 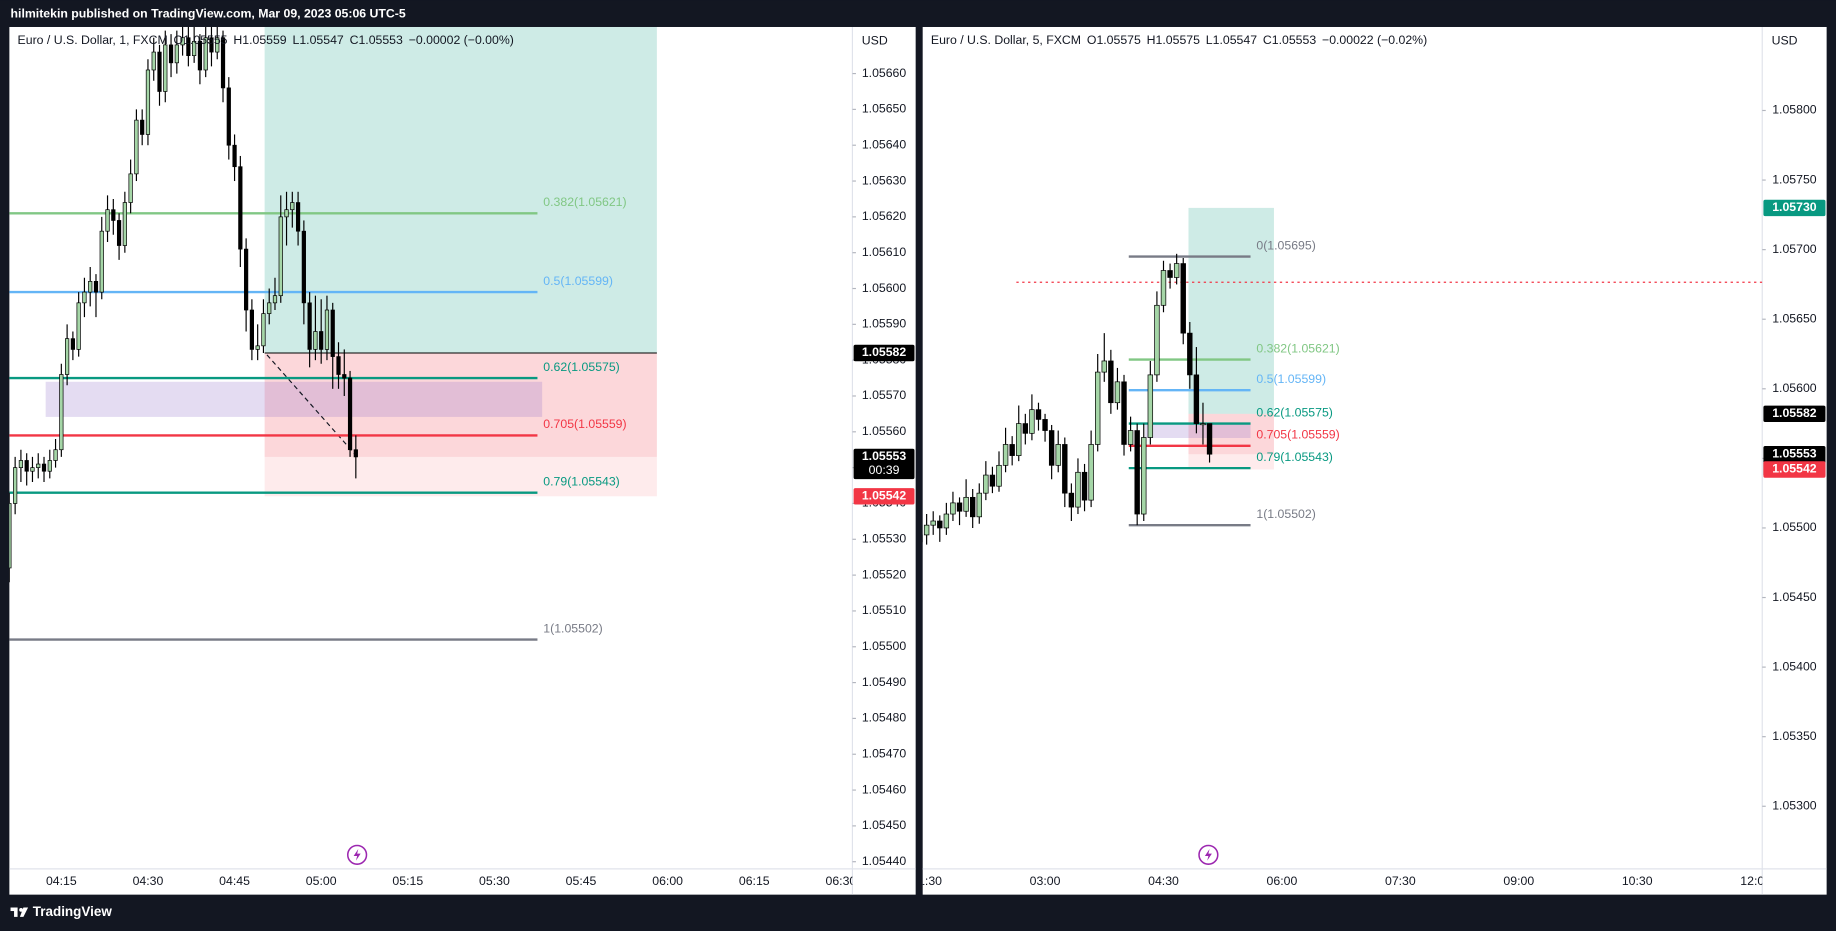 I want to click on y-tick-label: 1.05530, so click(x=884, y=539).